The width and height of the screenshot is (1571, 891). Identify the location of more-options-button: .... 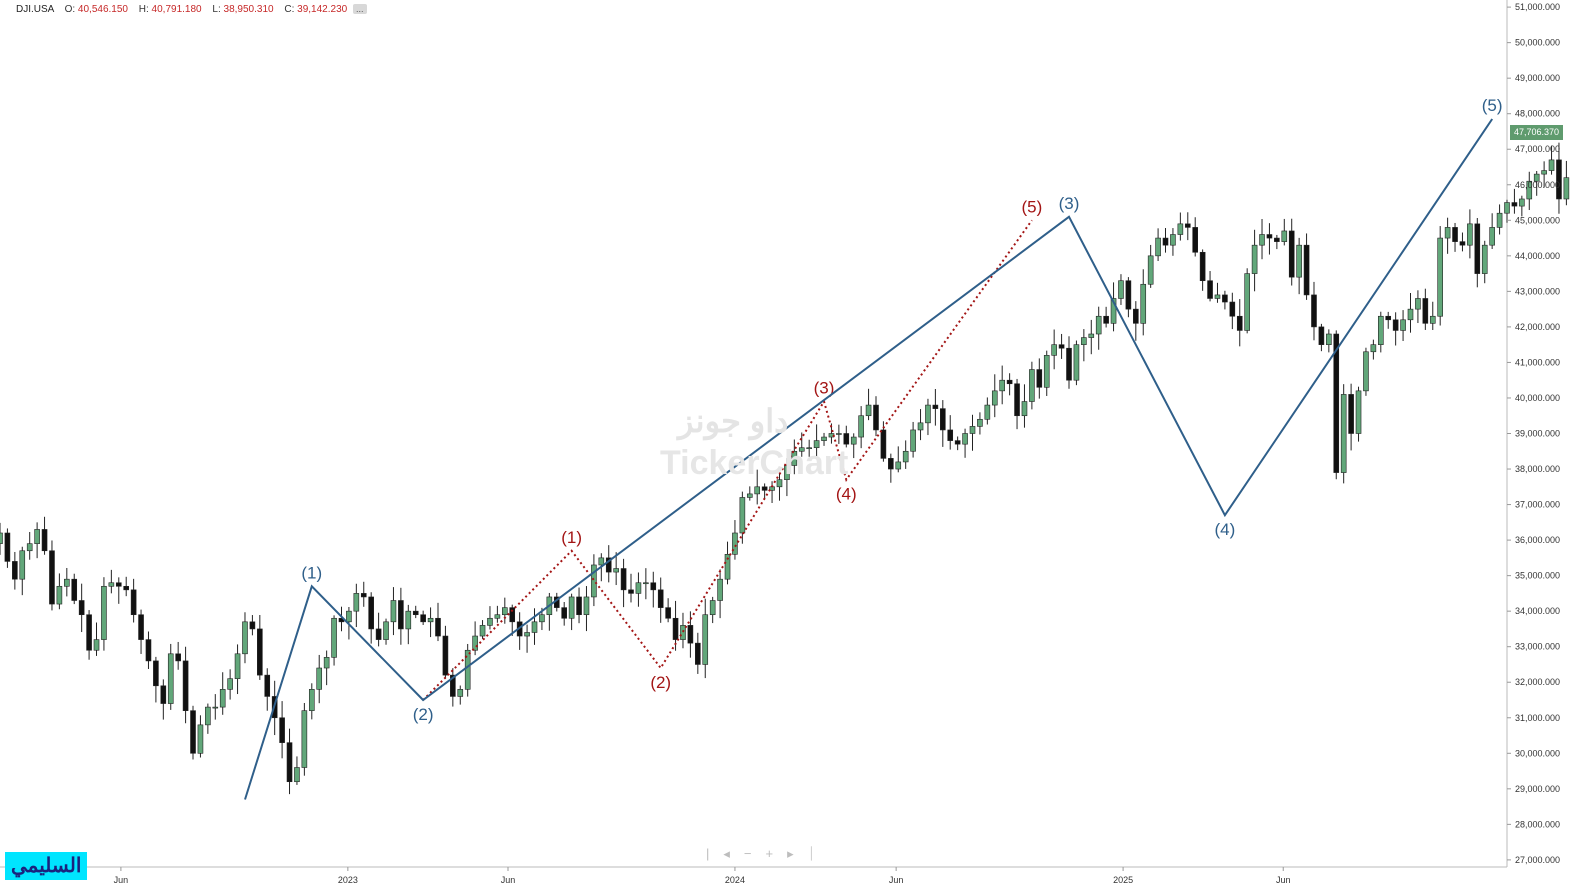
(359, 9).